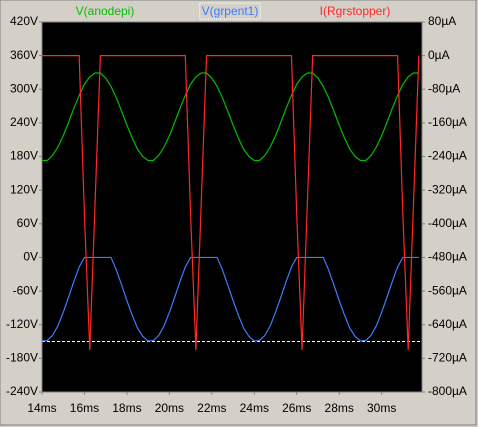 The height and width of the screenshot is (427, 478). What do you see at coordinates (41, 408) in the screenshot?
I see `x-tick-label: 14ms` at bounding box center [41, 408].